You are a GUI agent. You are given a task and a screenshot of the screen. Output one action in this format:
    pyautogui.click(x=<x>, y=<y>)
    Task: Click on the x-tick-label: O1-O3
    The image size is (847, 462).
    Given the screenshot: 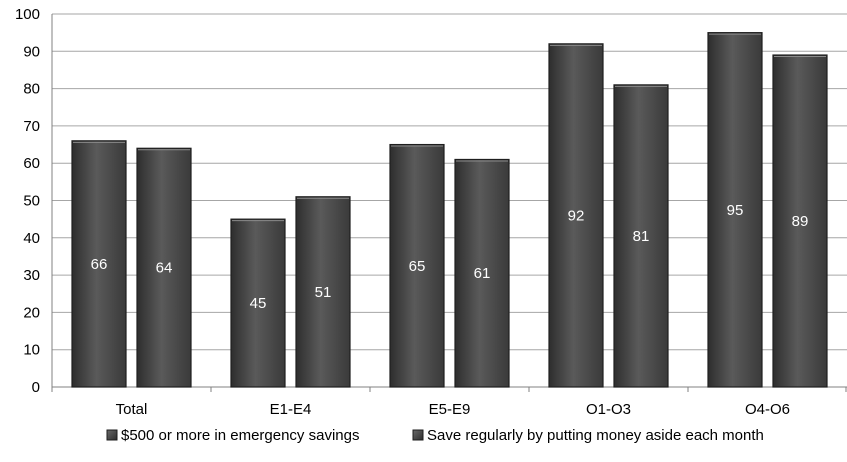 What is the action you would take?
    pyautogui.click(x=608, y=409)
    